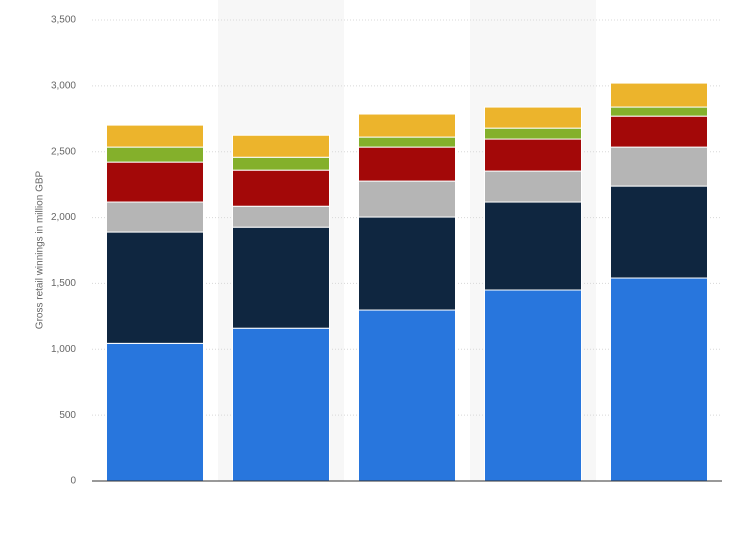  Describe the element at coordinates (63, 217) in the screenshot. I see `y-tick-label: 2,000` at that location.